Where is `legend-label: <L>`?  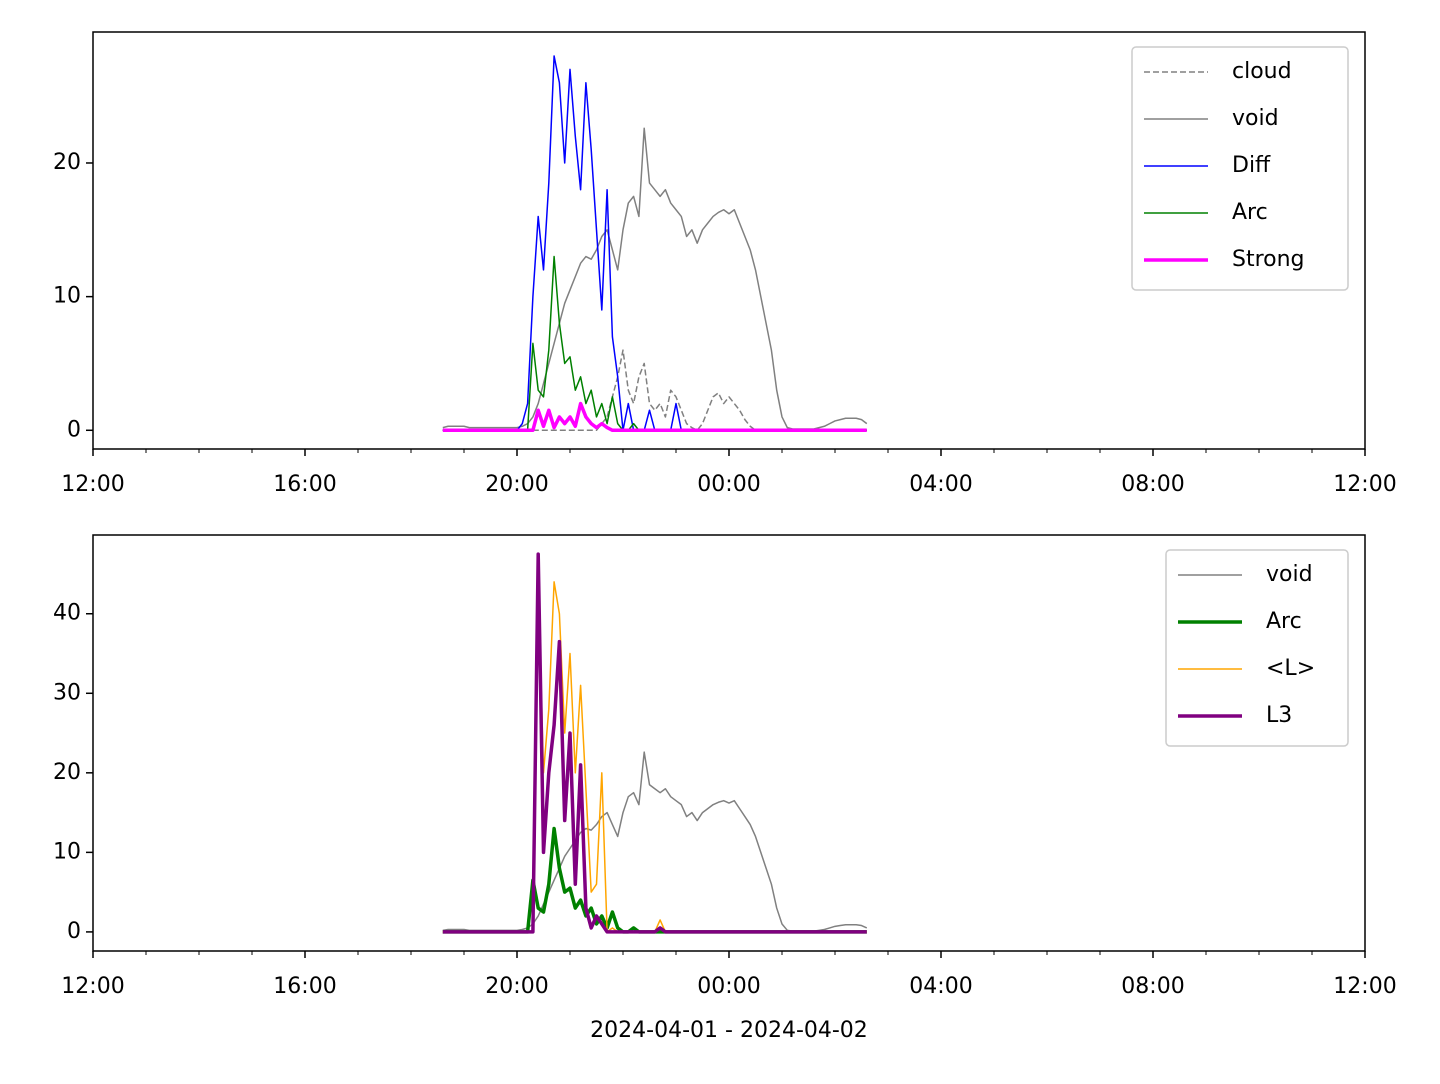 legend-label: <L> is located at coordinates (1290, 668).